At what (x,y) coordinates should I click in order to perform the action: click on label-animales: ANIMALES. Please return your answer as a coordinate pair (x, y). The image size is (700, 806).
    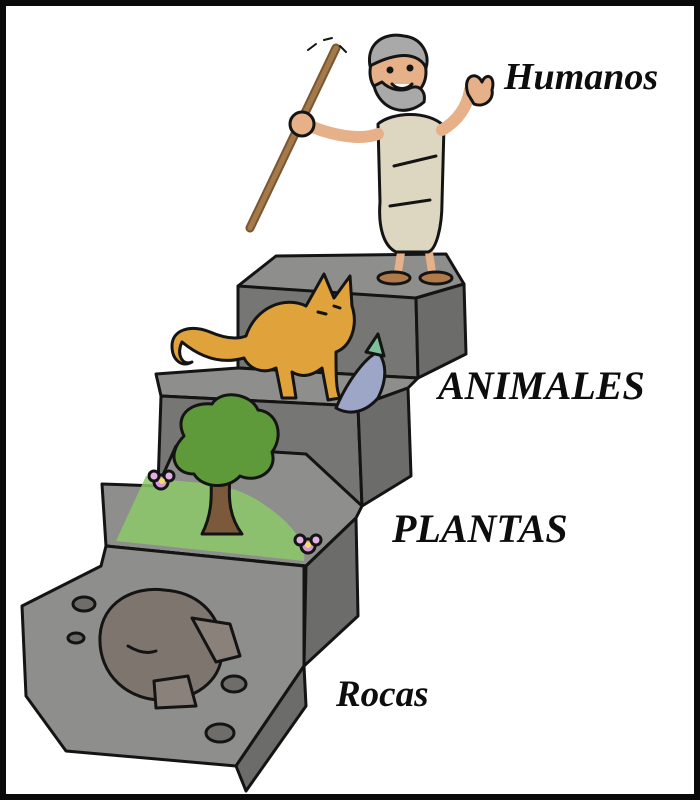
    Looking at the image, I should click on (541, 385).